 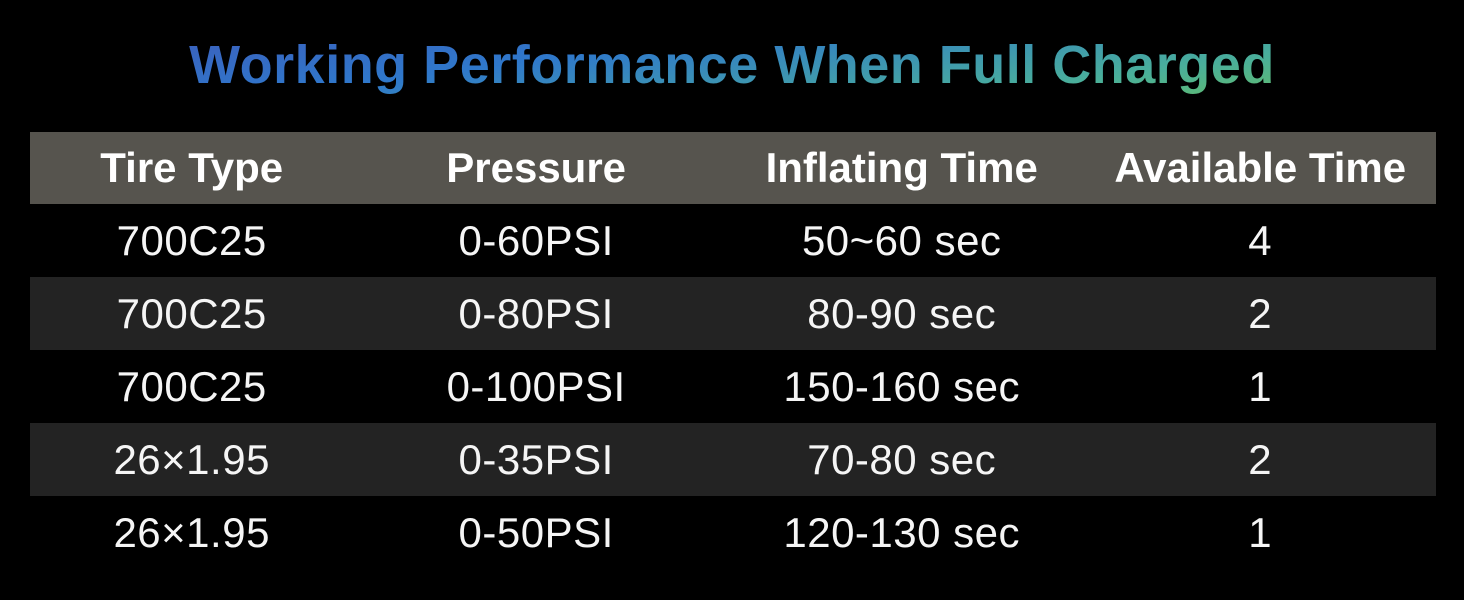 I want to click on table-cell-inflating-time: 120-130 sec, so click(x=902, y=532).